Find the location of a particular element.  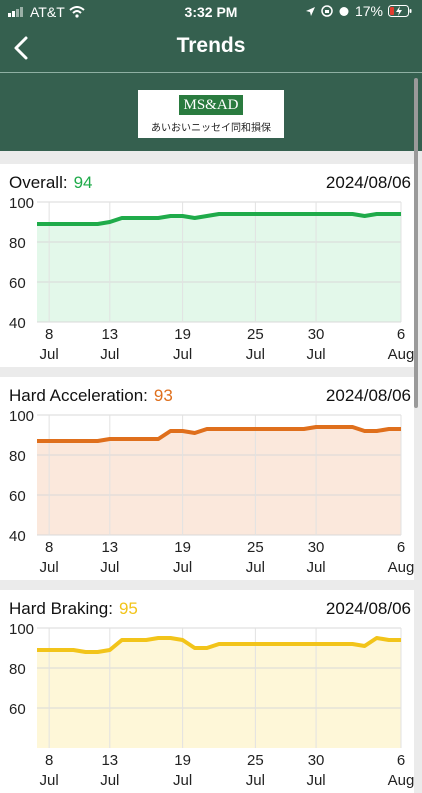

carrier-name: AT&T is located at coordinates (47, 12).